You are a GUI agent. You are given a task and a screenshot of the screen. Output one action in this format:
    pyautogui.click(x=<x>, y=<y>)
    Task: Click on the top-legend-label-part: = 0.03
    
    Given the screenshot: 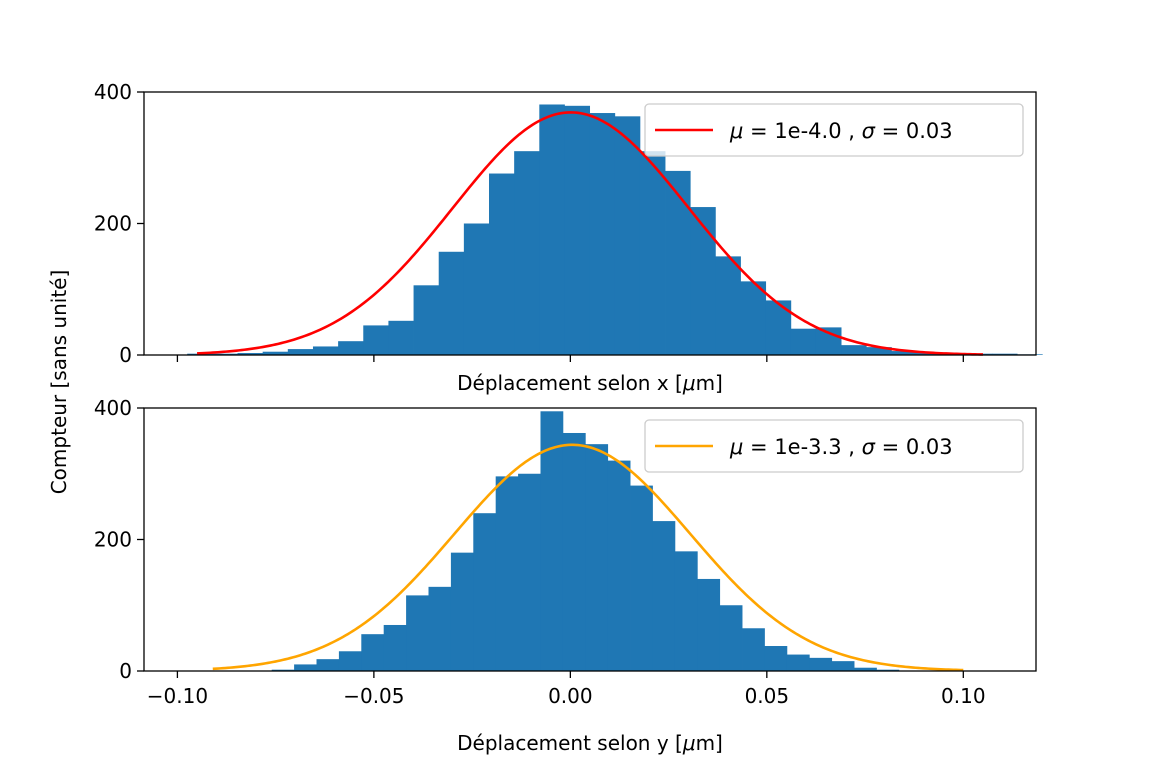 What is the action you would take?
    pyautogui.click(x=914, y=131)
    